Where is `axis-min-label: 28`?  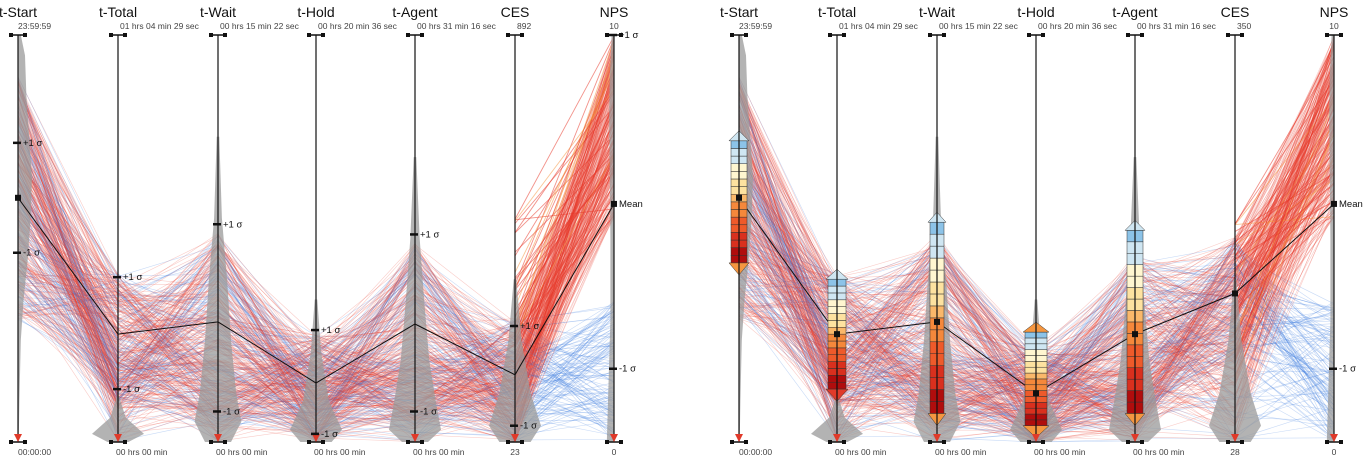
axis-min-label: 28 is located at coordinates (1235, 452).